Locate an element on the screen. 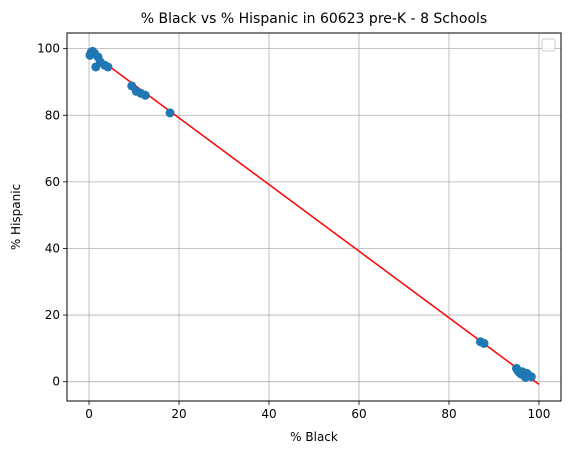 The height and width of the screenshot is (455, 571). x-tick-label: 0 is located at coordinates (89, 414).